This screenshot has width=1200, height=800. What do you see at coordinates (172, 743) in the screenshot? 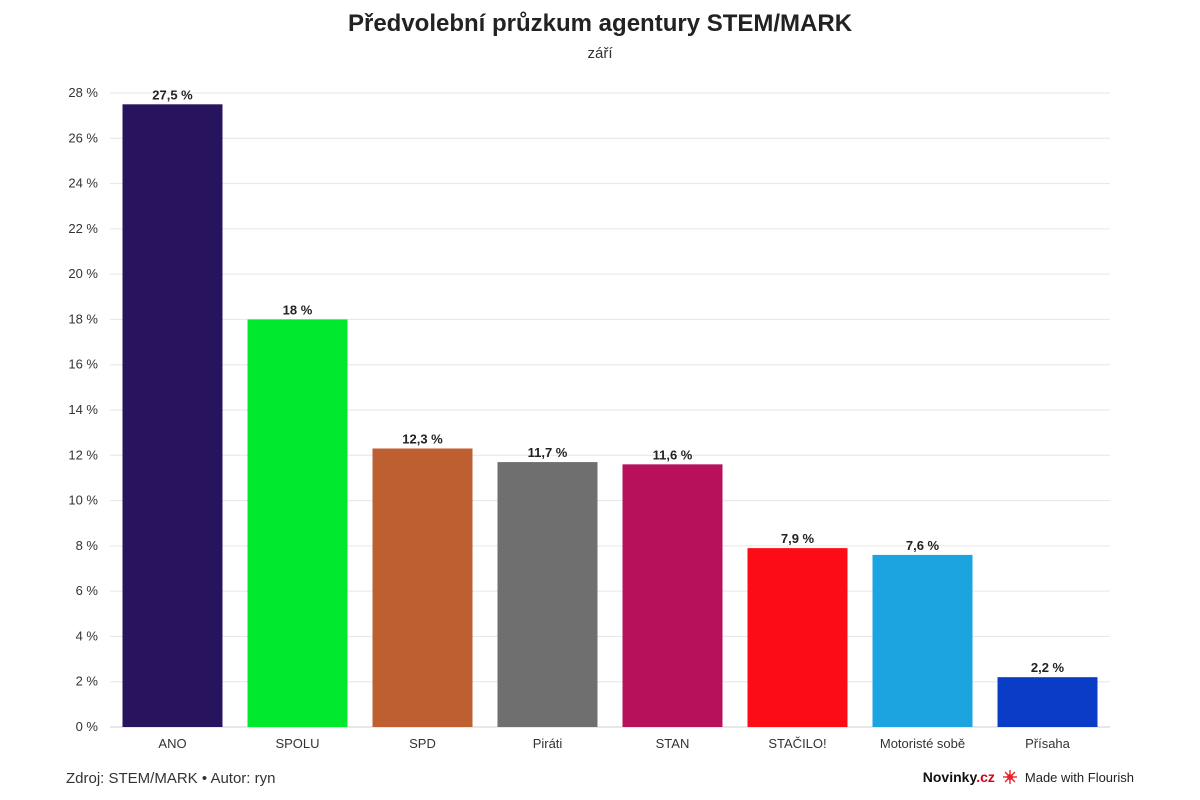
I see `x-tick-label: ANO` at bounding box center [172, 743].